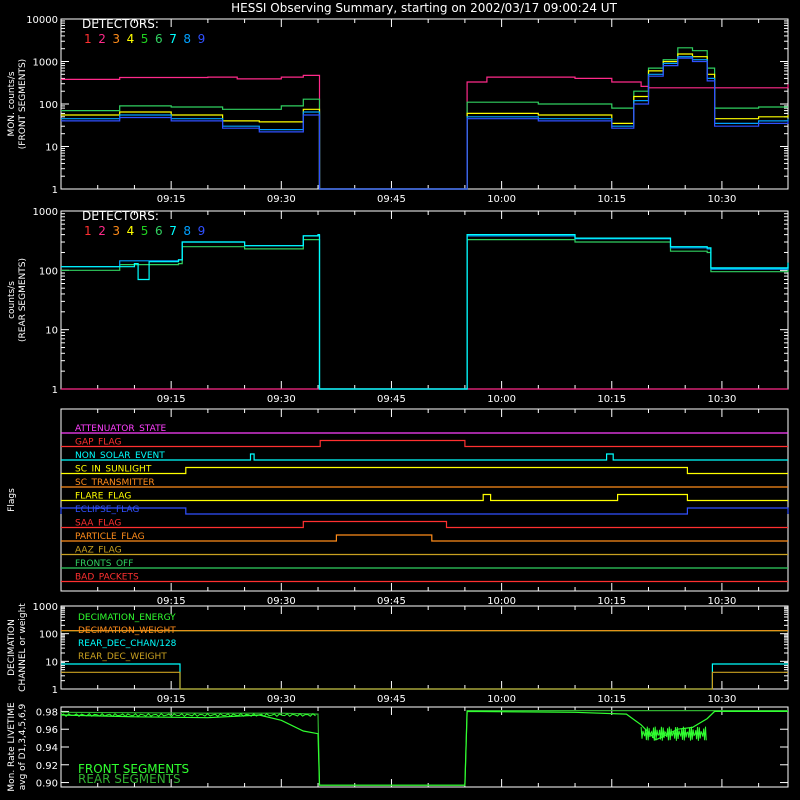 The image size is (800, 800). What do you see at coordinates (116, 231) in the screenshot?
I see `rear-panel-legend-entry: 3` at bounding box center [116, 231].